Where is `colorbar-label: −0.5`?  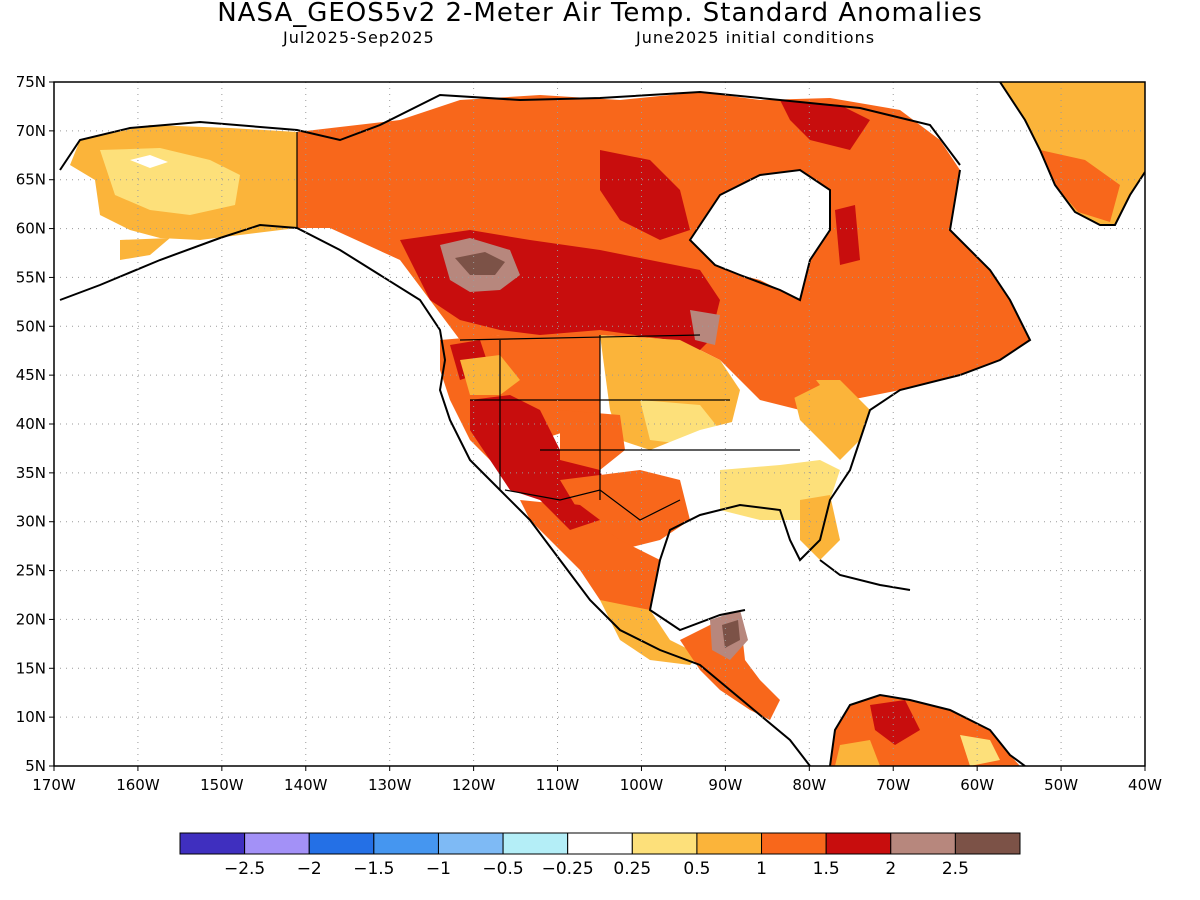
colorbar-label: −0.5 is located at coordinates (502, 869).